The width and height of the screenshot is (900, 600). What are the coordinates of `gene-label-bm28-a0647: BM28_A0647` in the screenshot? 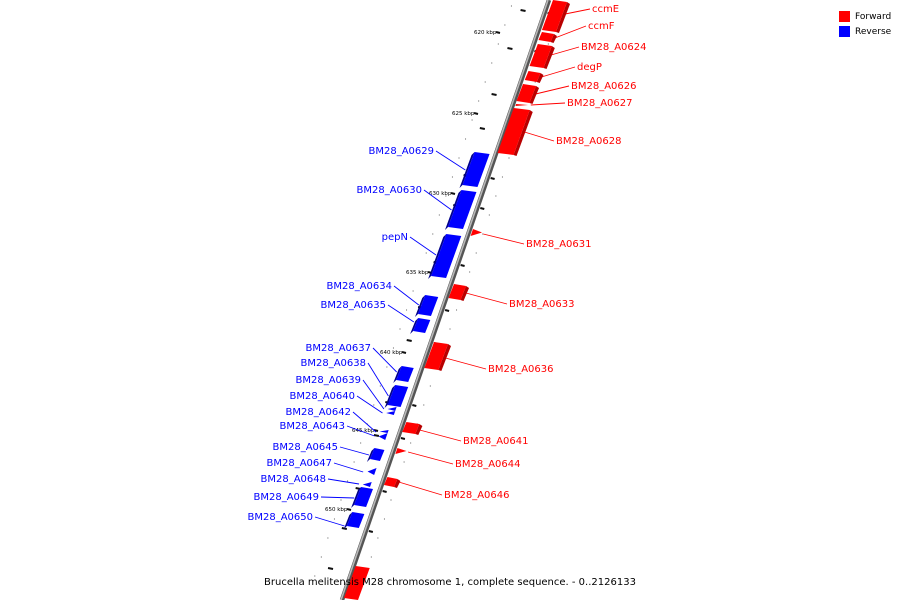 It's located at (299, 463).